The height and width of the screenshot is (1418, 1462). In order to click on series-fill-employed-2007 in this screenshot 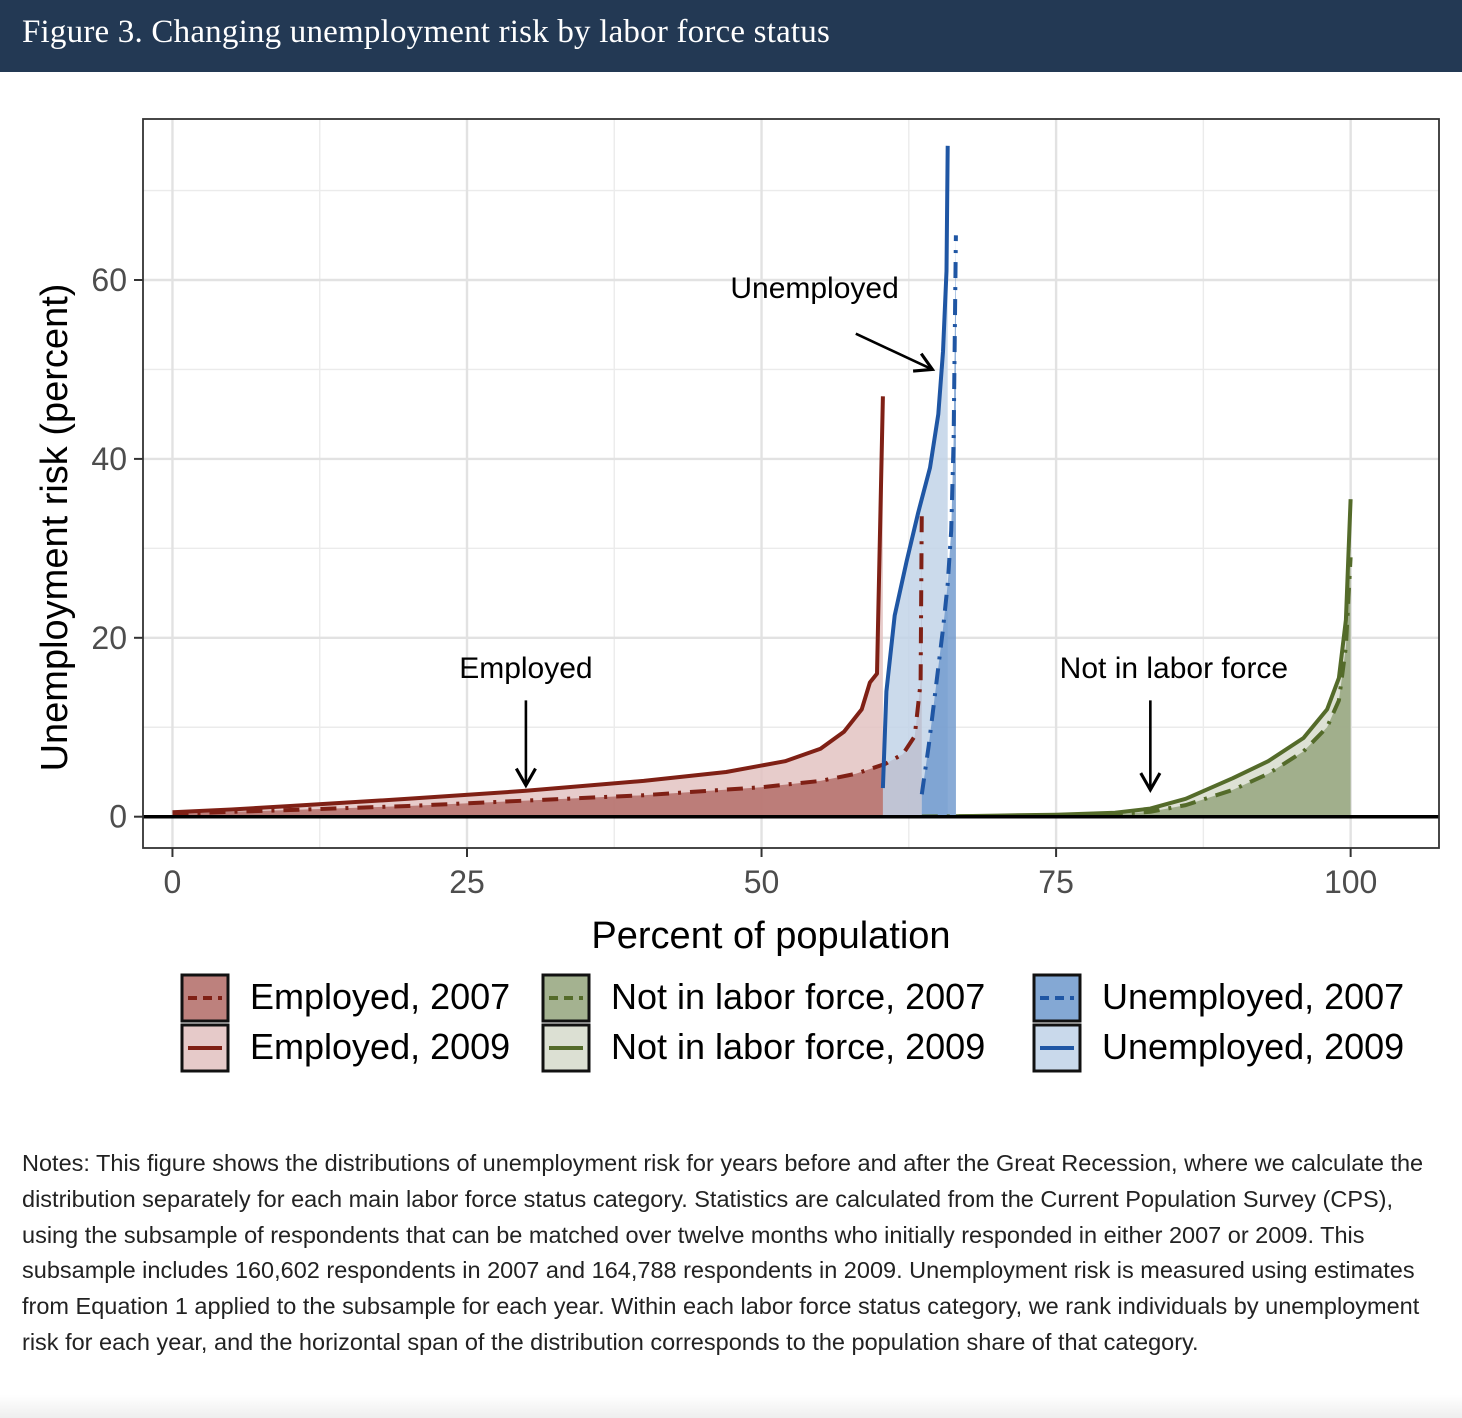, I will do `click(547, 662)`.